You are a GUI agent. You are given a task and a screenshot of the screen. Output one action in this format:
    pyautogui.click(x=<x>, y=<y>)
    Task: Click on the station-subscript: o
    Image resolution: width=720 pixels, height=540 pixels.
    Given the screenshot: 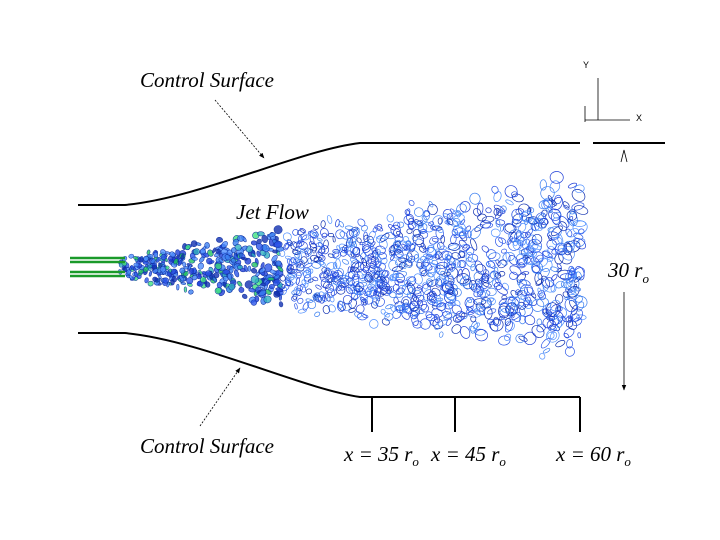 What is the action you would take?
    pyautogui.click(x=415, y=461)
    